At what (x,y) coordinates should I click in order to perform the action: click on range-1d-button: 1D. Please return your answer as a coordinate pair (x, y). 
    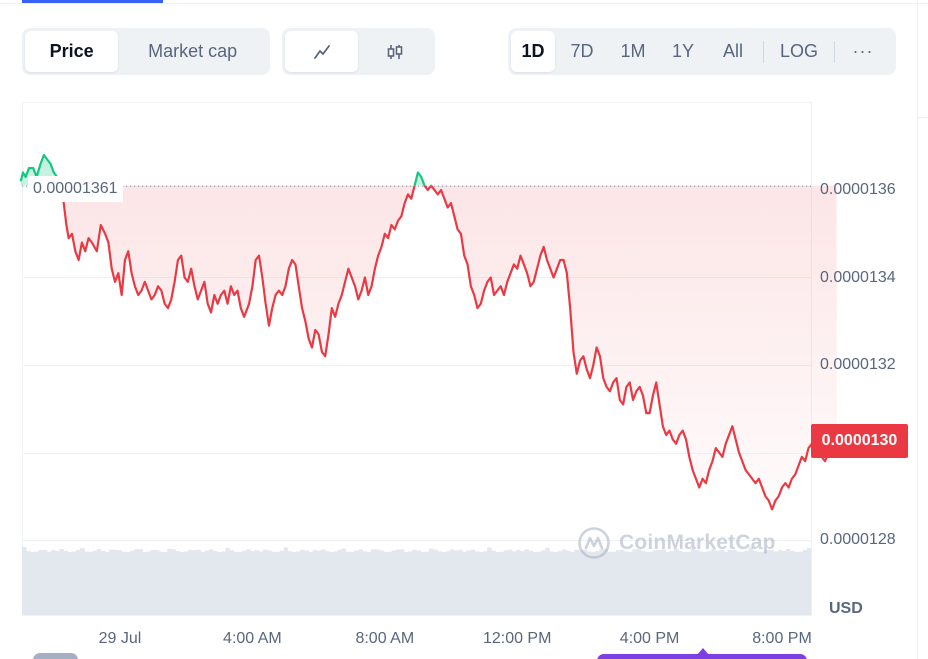
    Looking at the image, I should click on (533, 51).